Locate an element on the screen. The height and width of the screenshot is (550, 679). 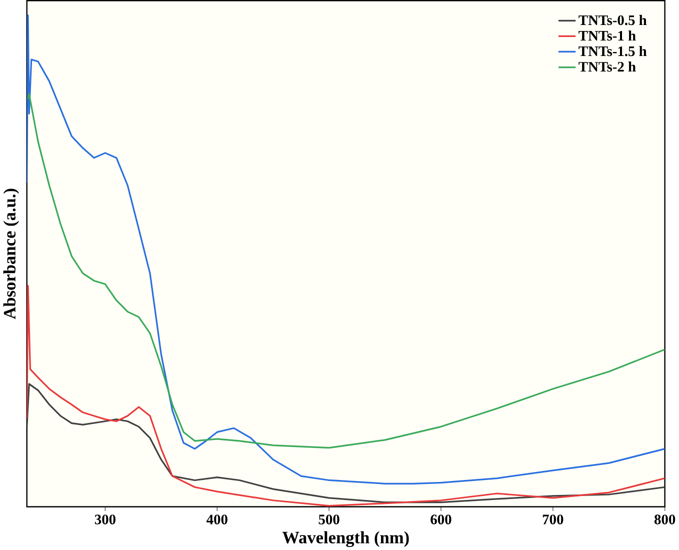
x-tick-label: 400 is located at coordinates (217, 519).